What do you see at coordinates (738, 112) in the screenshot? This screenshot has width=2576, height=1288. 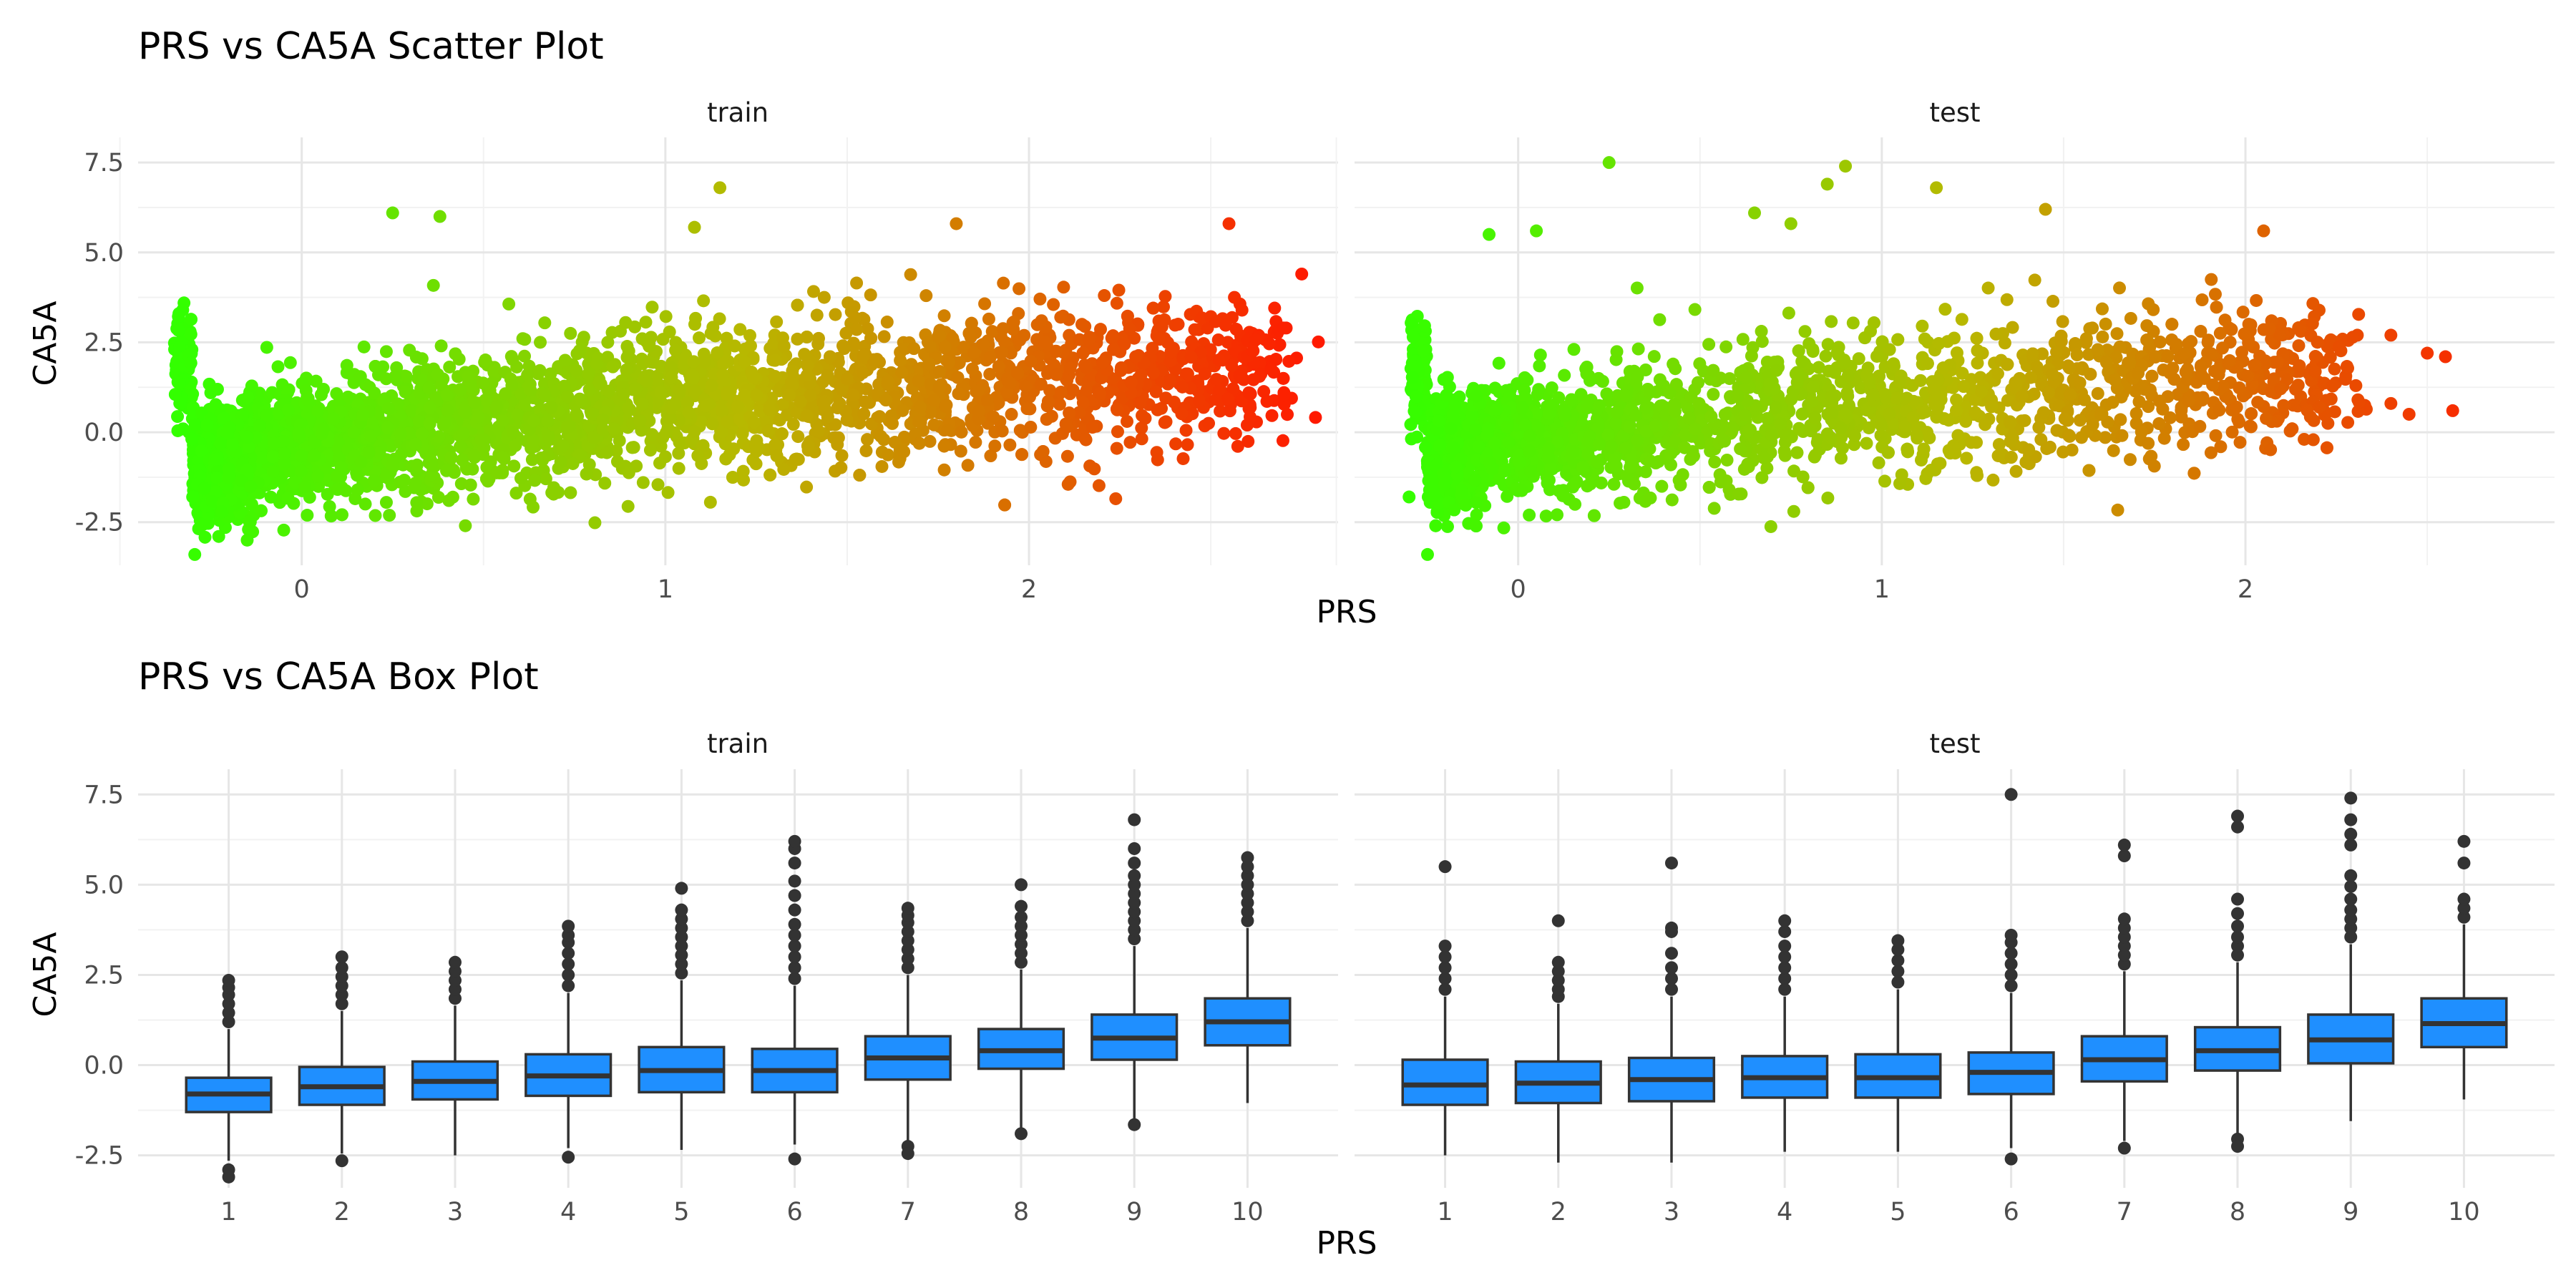 I see `scatter-strip-train: train` at bounding box center [738, 112].